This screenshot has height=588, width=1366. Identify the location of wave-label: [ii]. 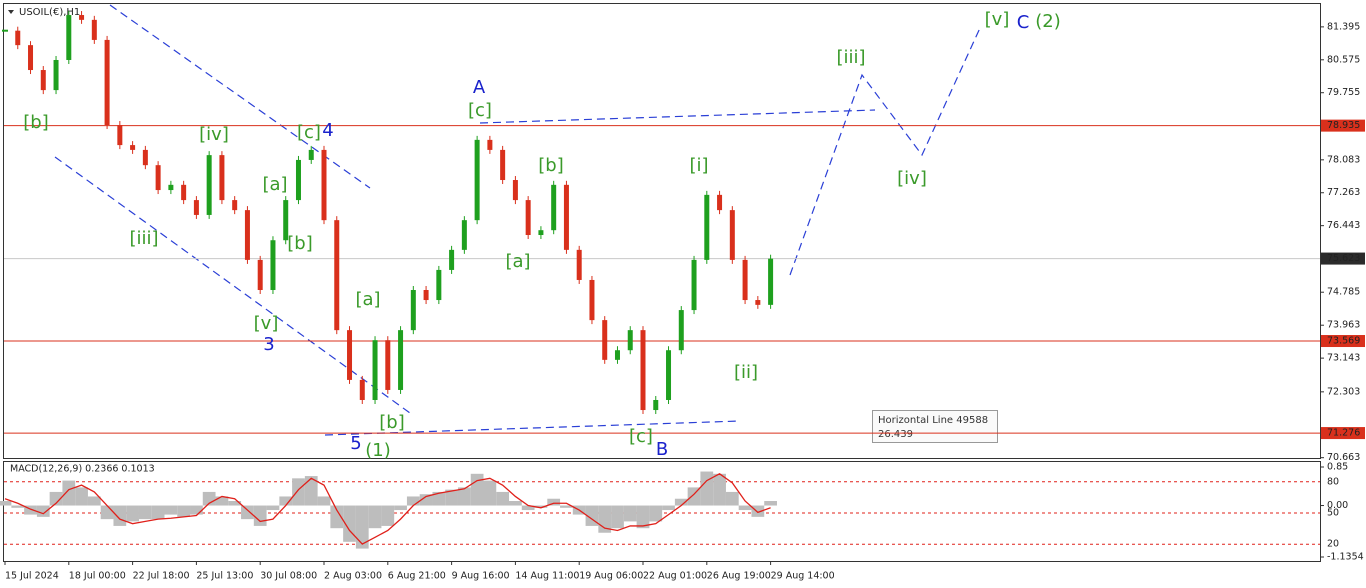
(746, 372).